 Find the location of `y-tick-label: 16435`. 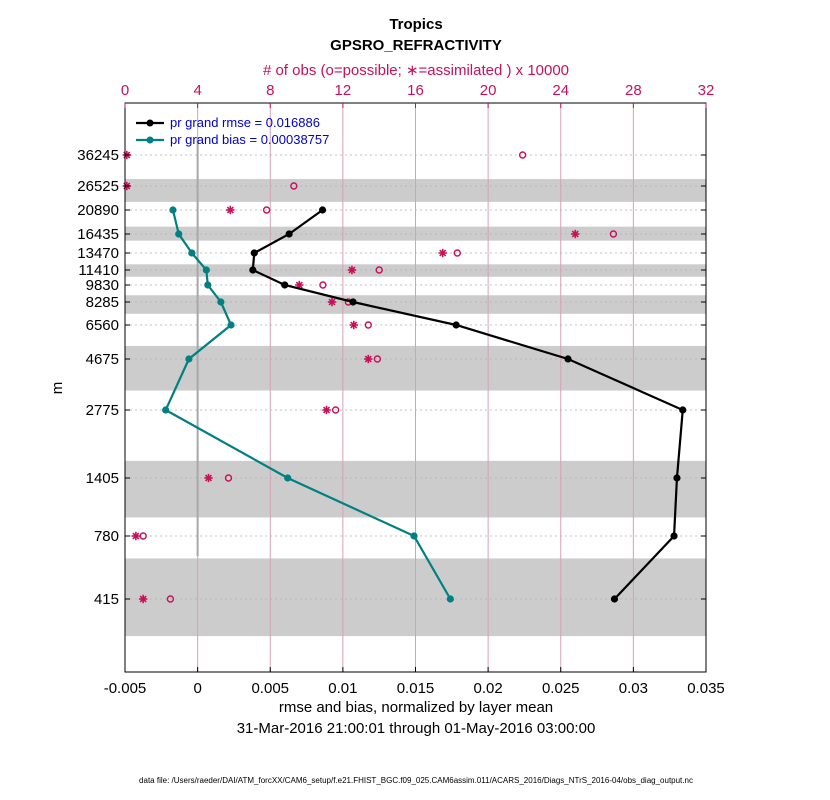

y-tick-label: 16435 is located at coordinates (98, 234).